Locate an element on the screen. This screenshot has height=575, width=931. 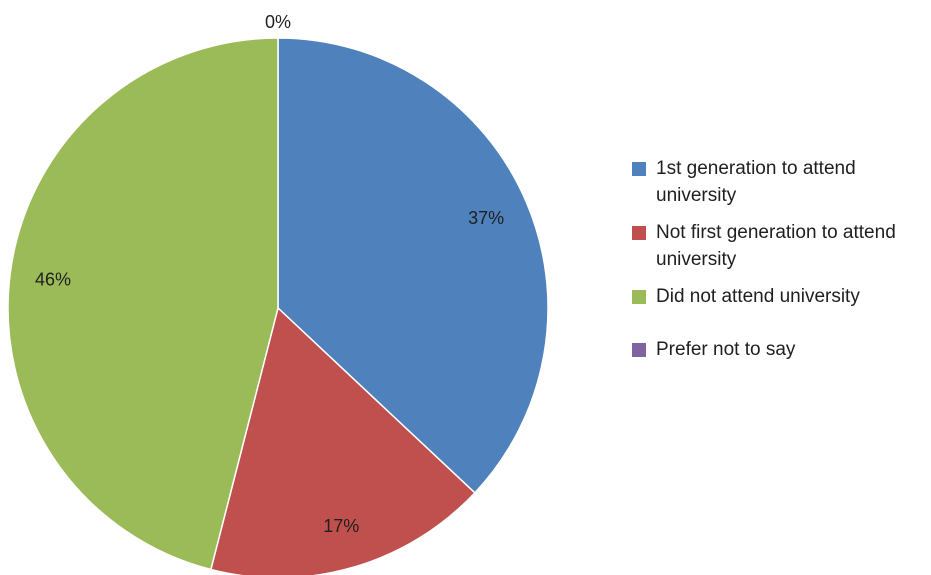
pie-slice-not-first-generation is located at coordinates (342, 440).